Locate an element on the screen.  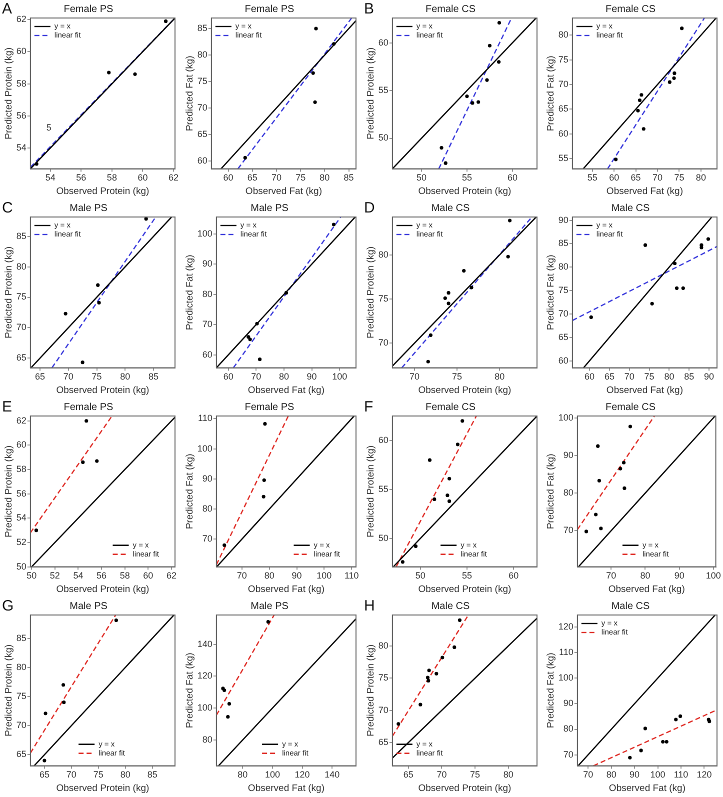
y-tick-label: 110 is located at coordinates (205, 418).